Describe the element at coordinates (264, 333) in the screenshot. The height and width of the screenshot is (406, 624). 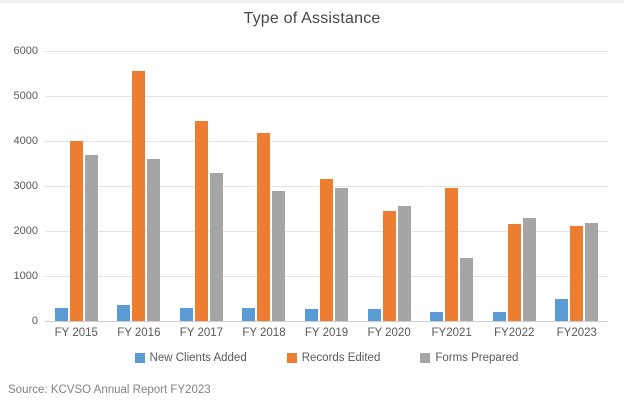
I see `x-axis-label-fy-2018: FY 2018` at that location.